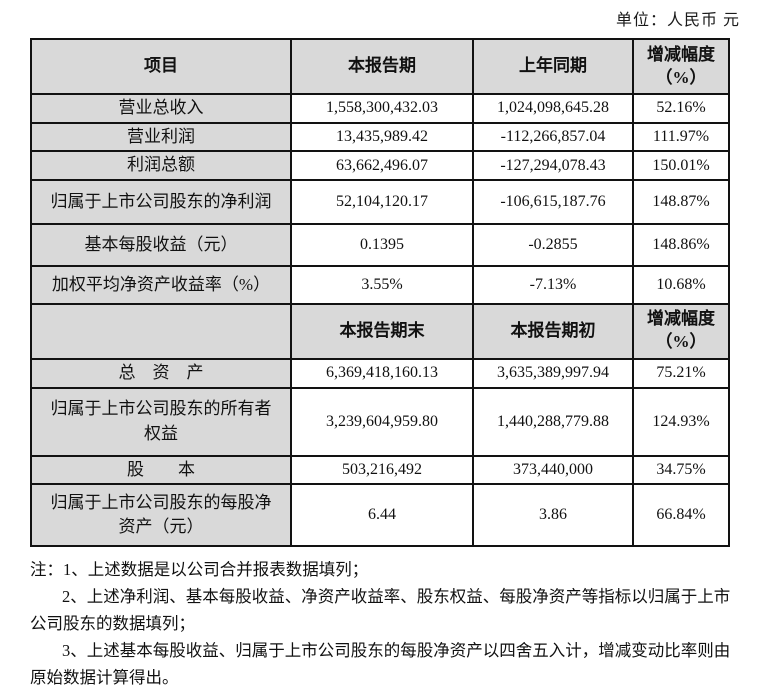 This screenshot has width=770, height=685. I want to click on value-period-end: 6.44, so click(382, 515).